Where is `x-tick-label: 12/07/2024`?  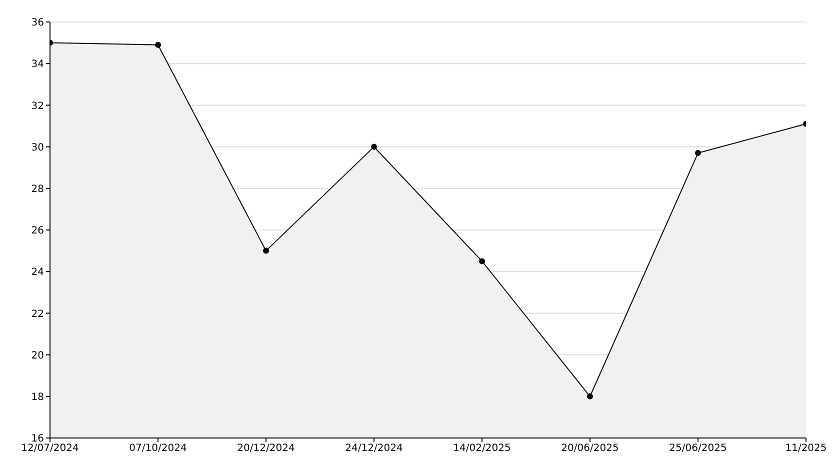 x-tick-label: 12/07/2024 is located at coordinates (50, 448).